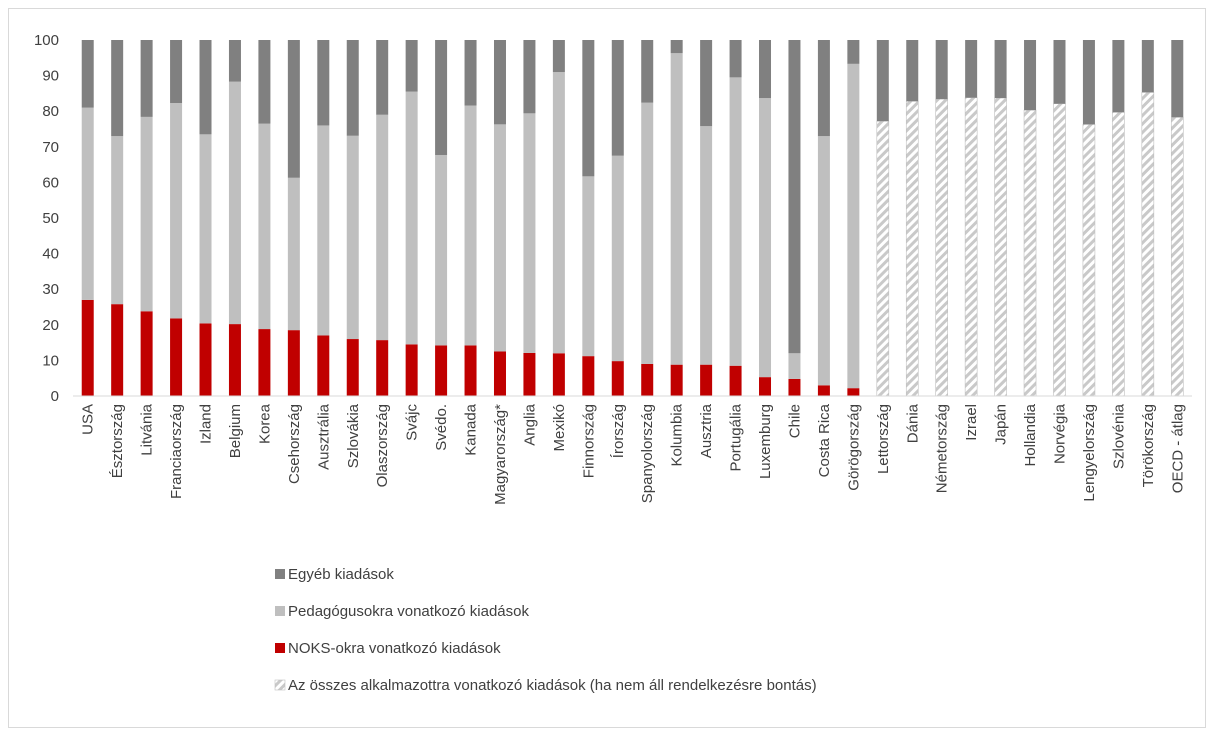 The width and height of the screenshot is (1214, 731). What do you see at coordinates (1118, 254) in the screenshot?
I see `bar-szlovenia-az-osszes-alkalmazottra-` at bounding box center [1118, 254].